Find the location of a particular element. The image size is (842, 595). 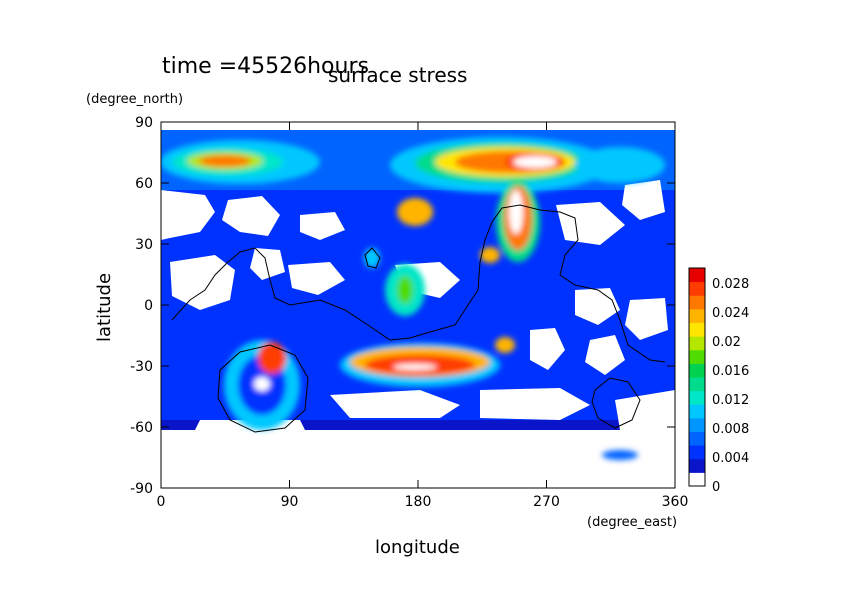

y-unit-label: (degree_north) is located at coordinates (134, 99).